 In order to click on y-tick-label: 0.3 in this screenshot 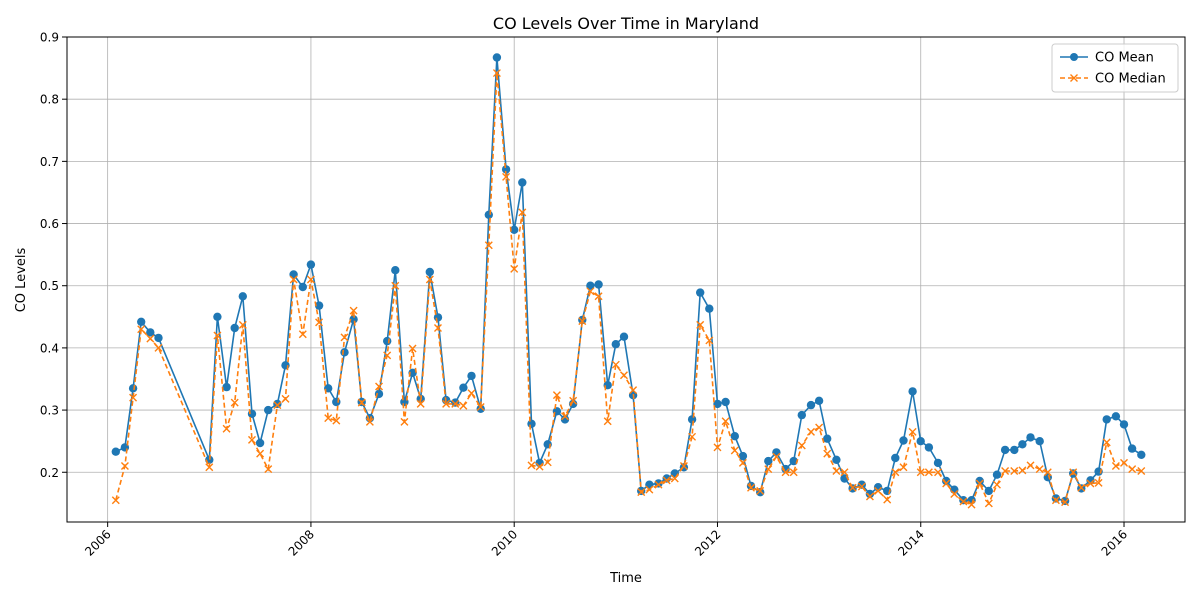, I will do `click(49, 411)`.